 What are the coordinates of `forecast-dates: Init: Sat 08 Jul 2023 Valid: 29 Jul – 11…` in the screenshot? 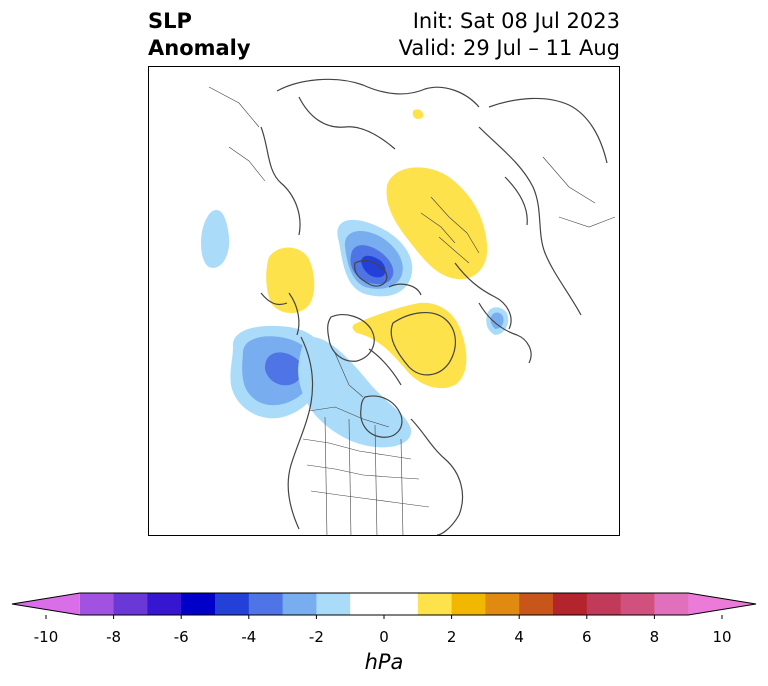 It's located at (509, 35).